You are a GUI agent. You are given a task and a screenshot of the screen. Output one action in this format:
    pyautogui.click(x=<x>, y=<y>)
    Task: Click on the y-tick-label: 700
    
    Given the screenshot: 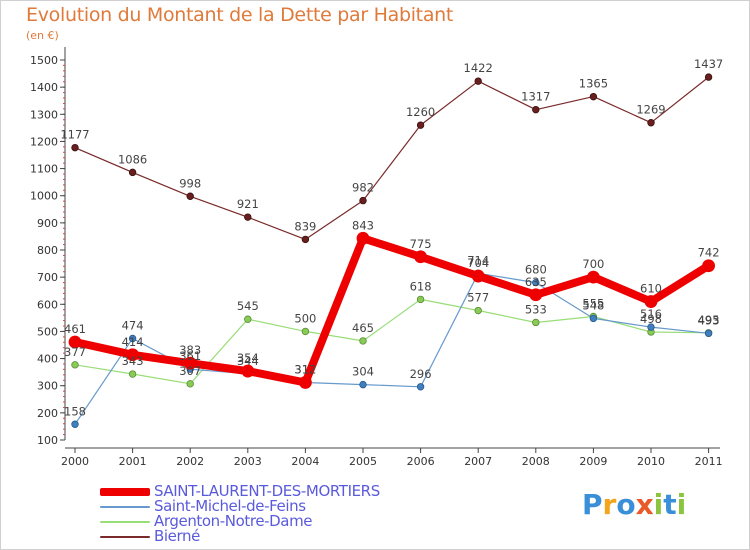 What is the action you would take?
    pyautogui.click(x=47, y=277)
    